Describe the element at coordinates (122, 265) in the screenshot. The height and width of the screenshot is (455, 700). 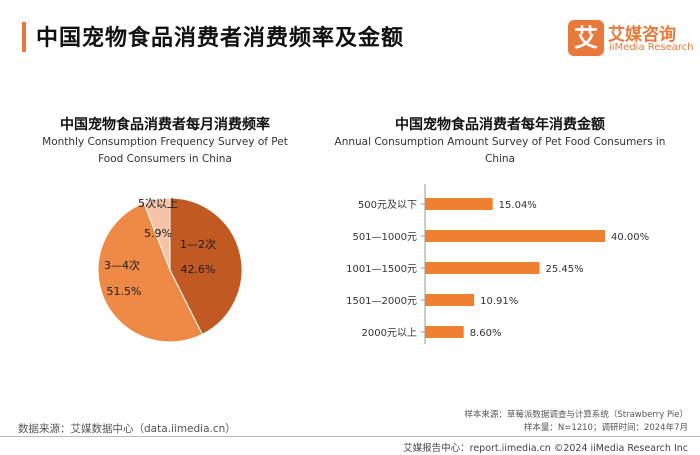
I see `pie-label-1: 3—4次` at that location.